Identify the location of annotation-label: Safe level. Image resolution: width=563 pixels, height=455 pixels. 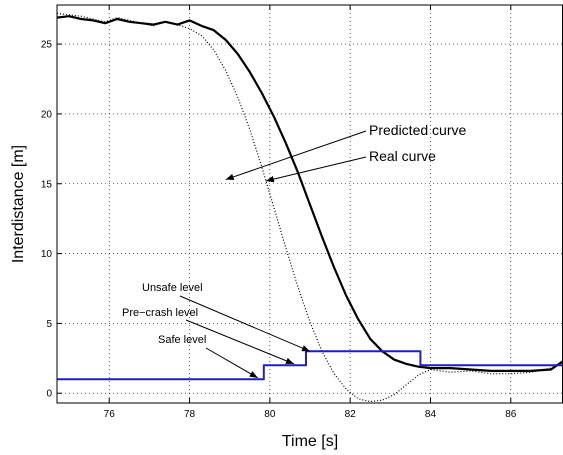
(182, 340).